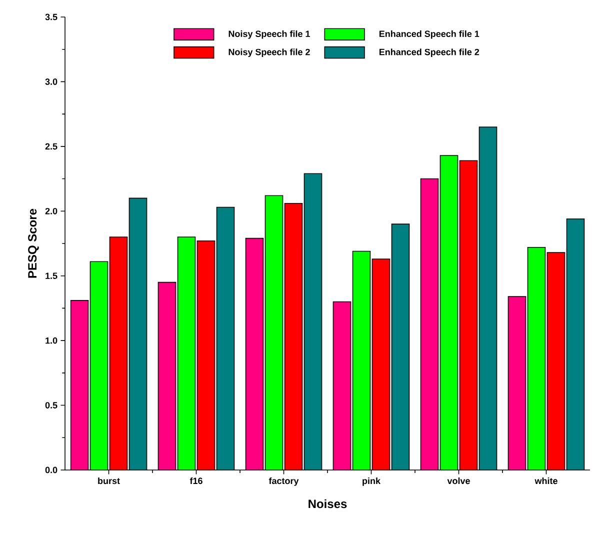  I want to click on y-tick-label: 0.5, so click(51, 405).